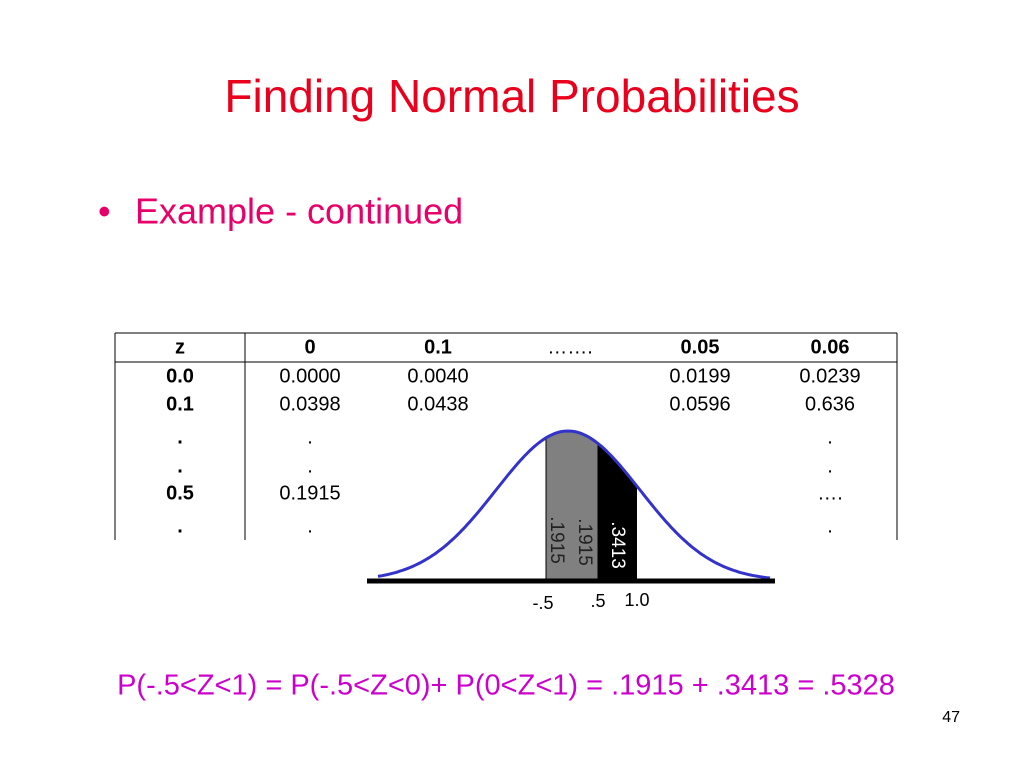  Describe the element at coordinates (617, 545) in the screenshot. I see `area-label: .3413` at that location.